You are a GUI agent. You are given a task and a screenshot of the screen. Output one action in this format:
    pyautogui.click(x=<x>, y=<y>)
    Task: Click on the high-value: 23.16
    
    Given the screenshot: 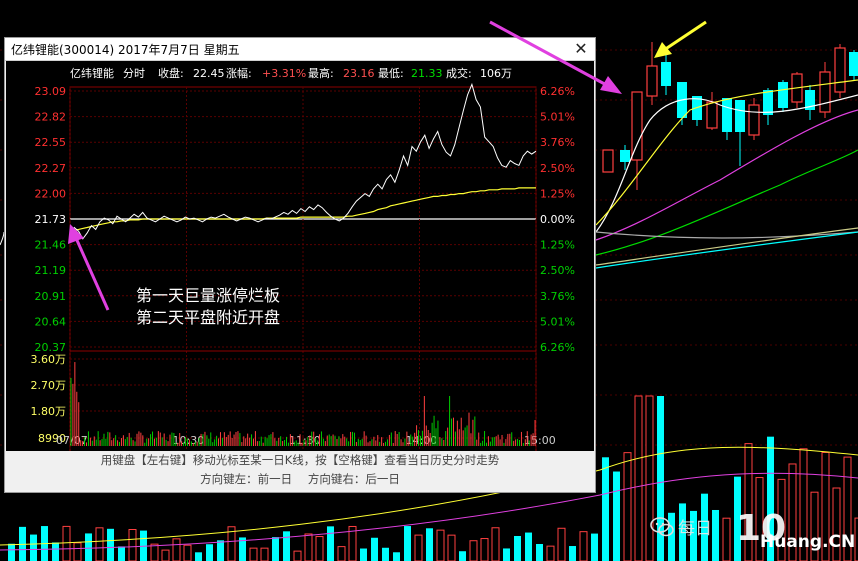 What is the action you would take?
    pyautogui.click(x=359, y=73)
    